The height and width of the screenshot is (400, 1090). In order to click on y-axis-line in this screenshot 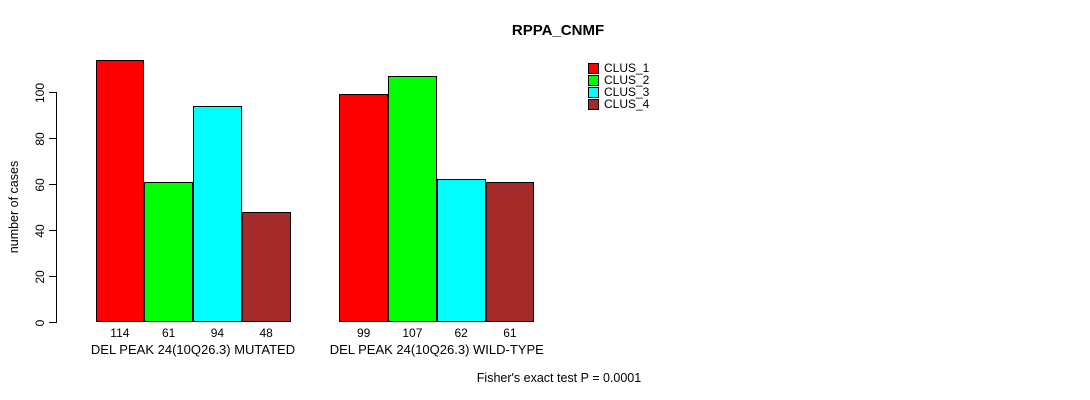, I will do `click(56, 207)`.